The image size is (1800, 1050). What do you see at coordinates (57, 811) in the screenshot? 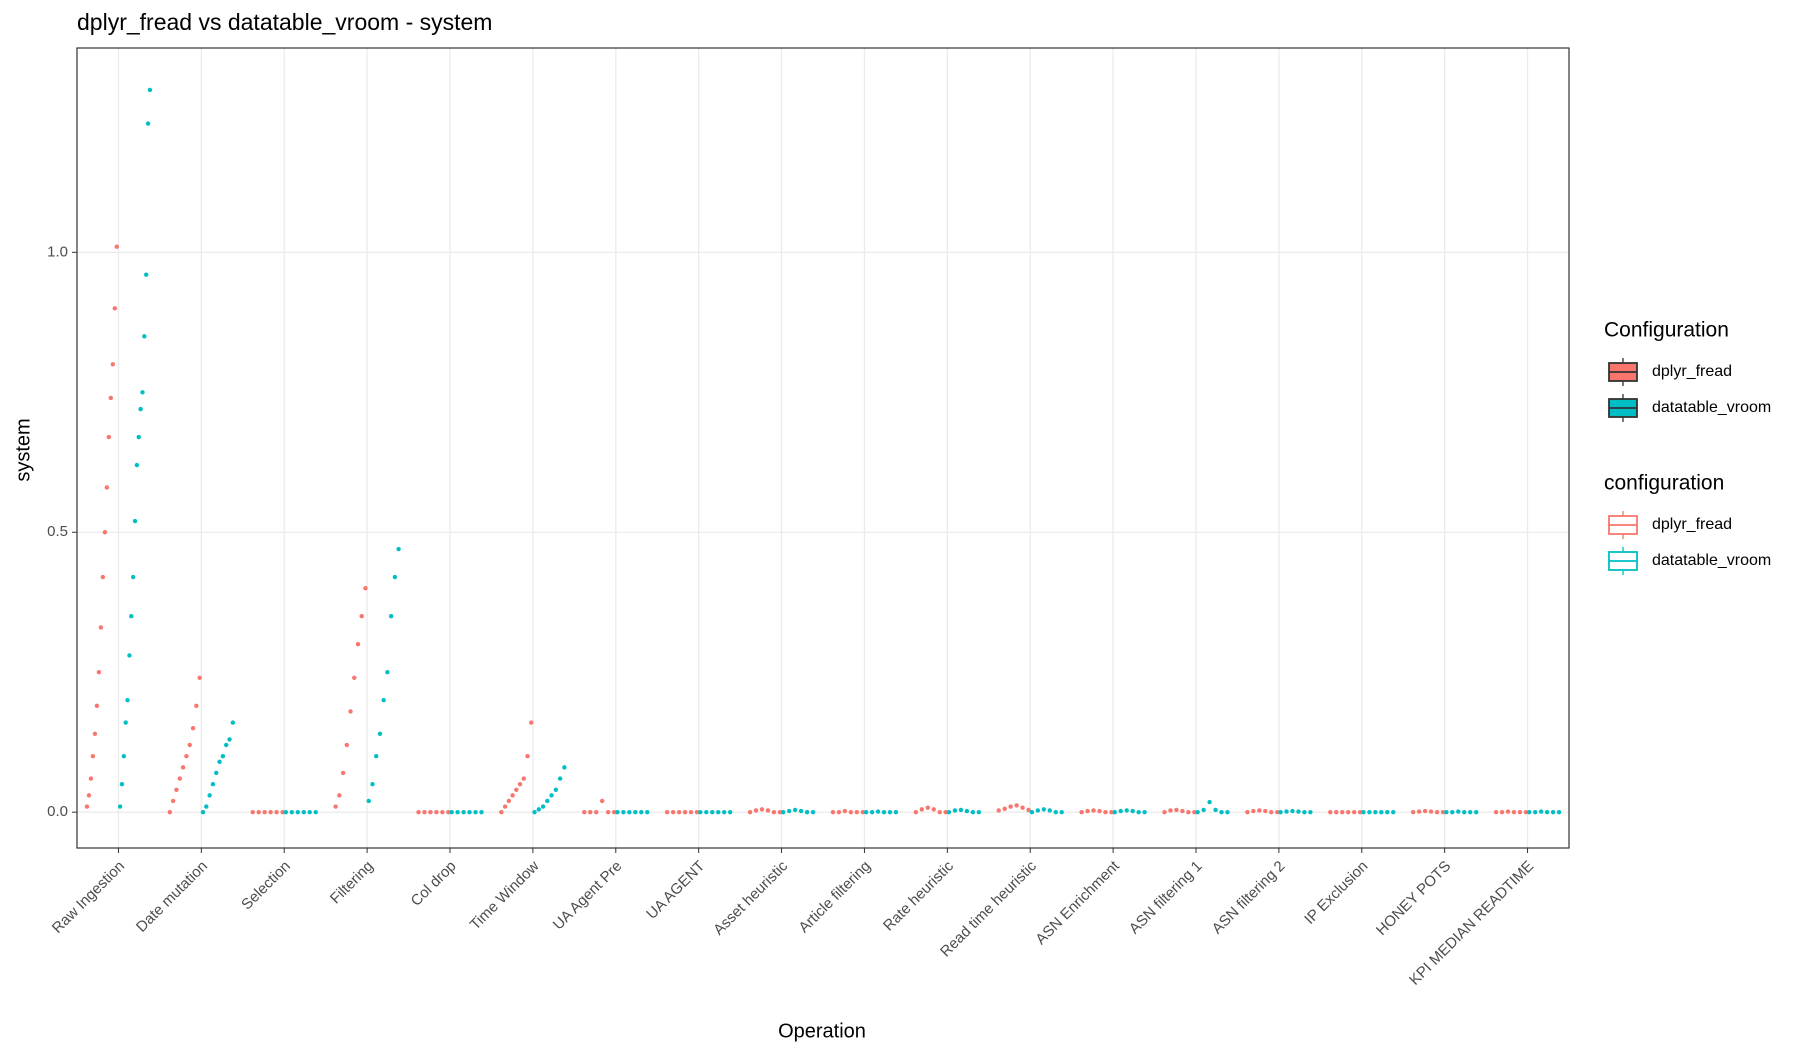
I see `y-tick-label: 0.0` at bounding box center [57, 811].